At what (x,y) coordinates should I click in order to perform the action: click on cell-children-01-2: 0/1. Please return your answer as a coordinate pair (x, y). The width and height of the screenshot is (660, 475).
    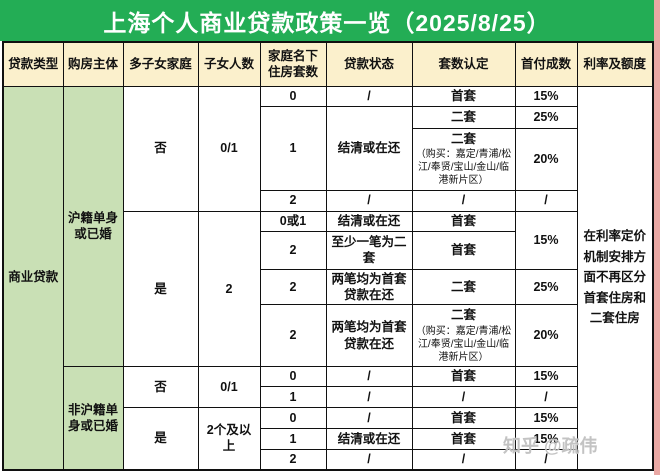
    Looking at the image, I should click on (229, 387).